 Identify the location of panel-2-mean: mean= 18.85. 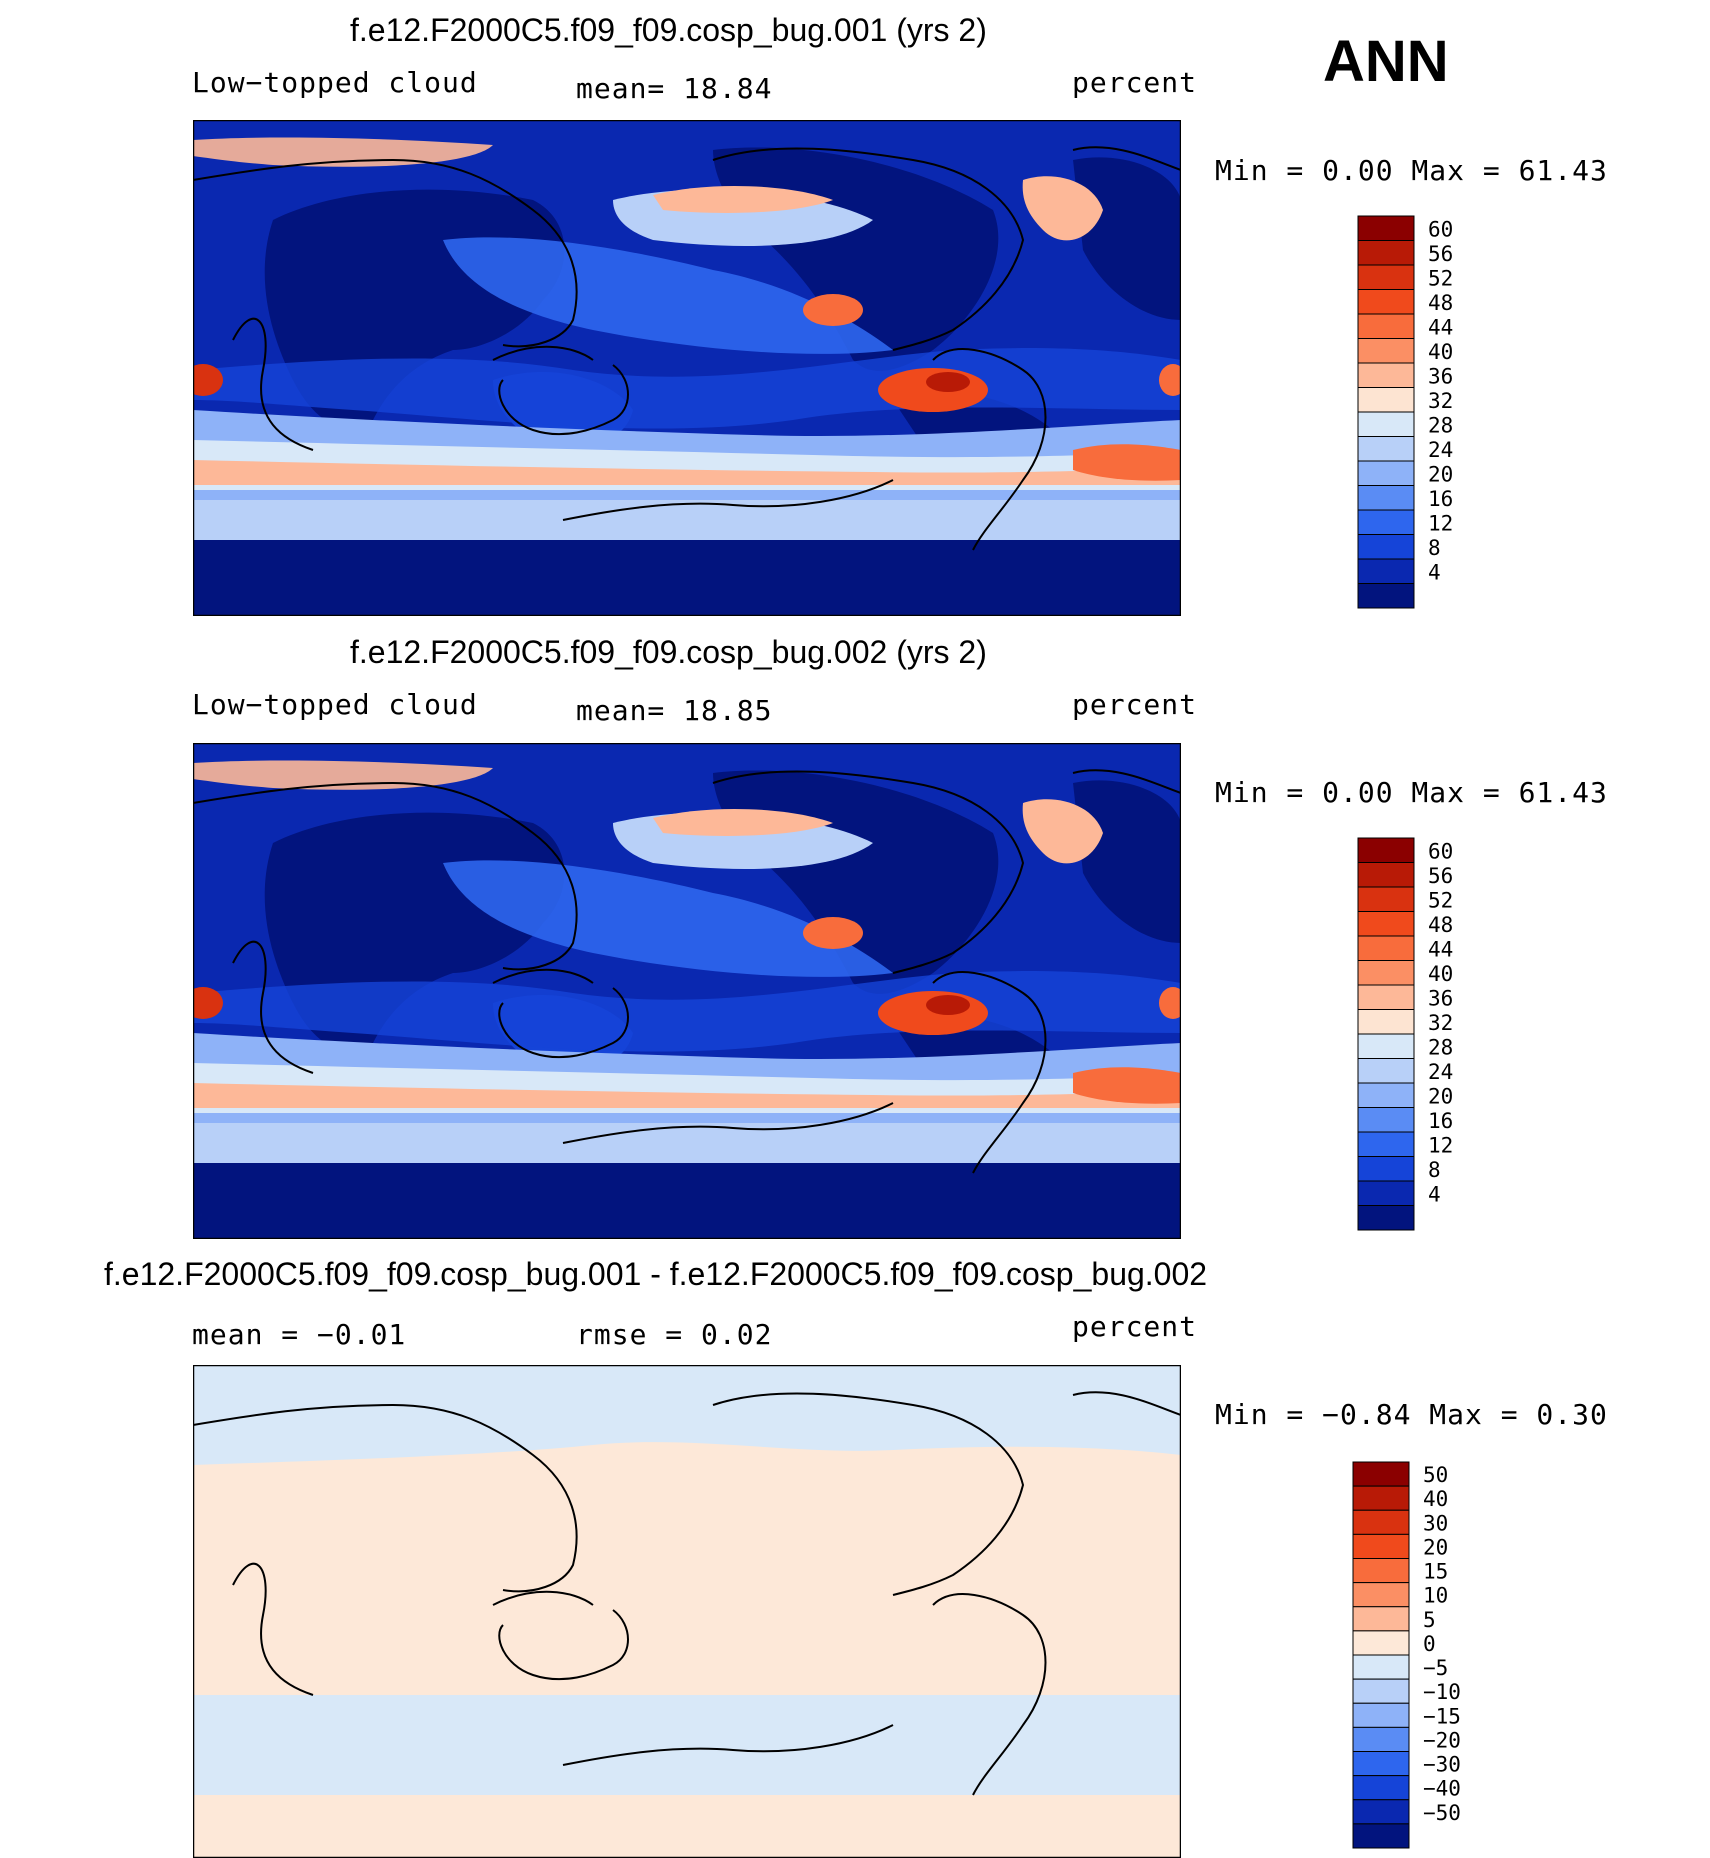
(674, 710).